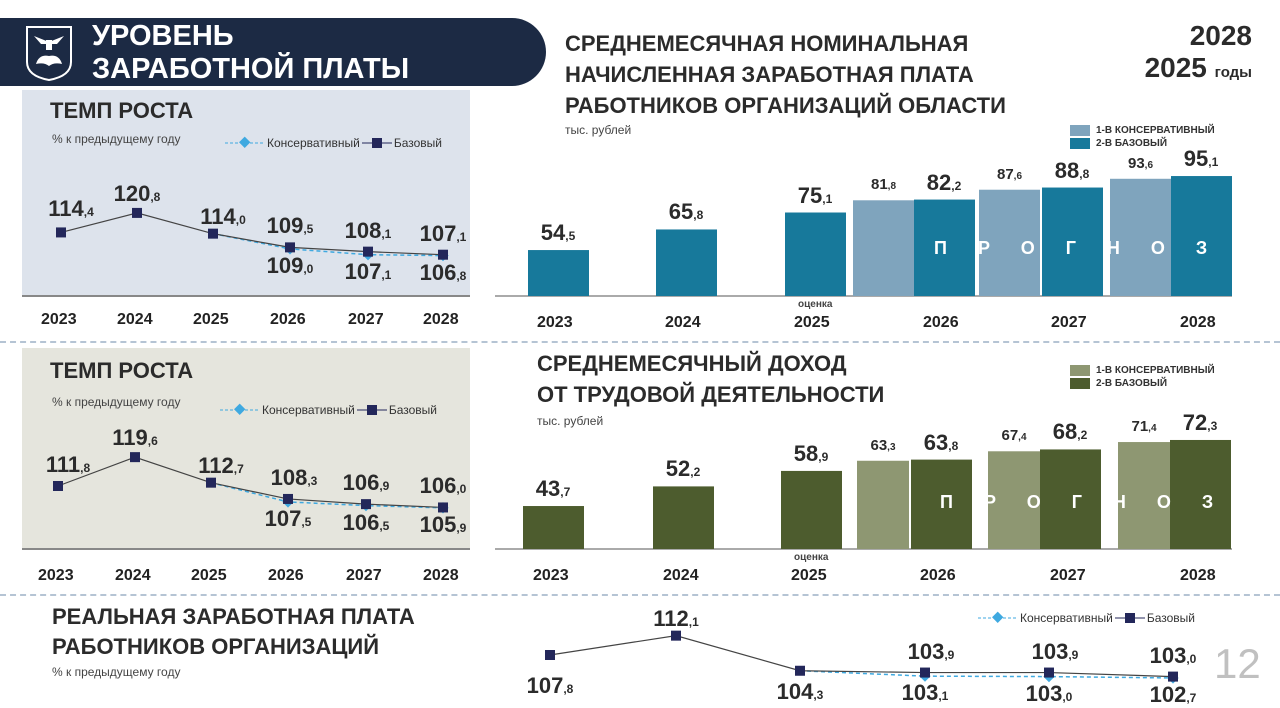 The height and width of the screenshot is (708, 1280). What do you see at coordinates (683, 469) in the screenshot?
I see `bar-value-label: 52,2` at bounding box center [683, 469].